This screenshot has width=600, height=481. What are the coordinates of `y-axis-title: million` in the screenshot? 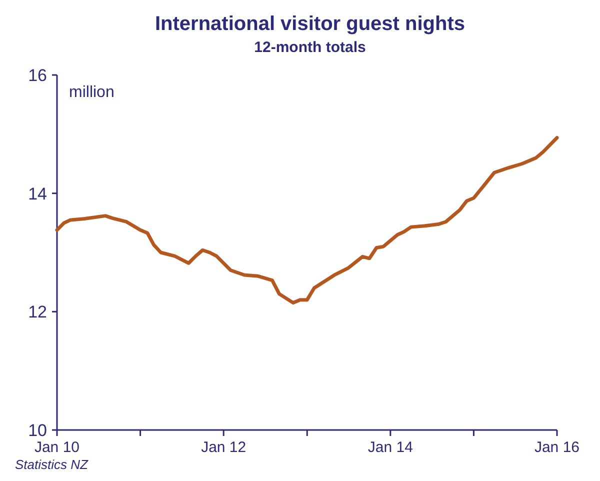 It's located at (91, 92).